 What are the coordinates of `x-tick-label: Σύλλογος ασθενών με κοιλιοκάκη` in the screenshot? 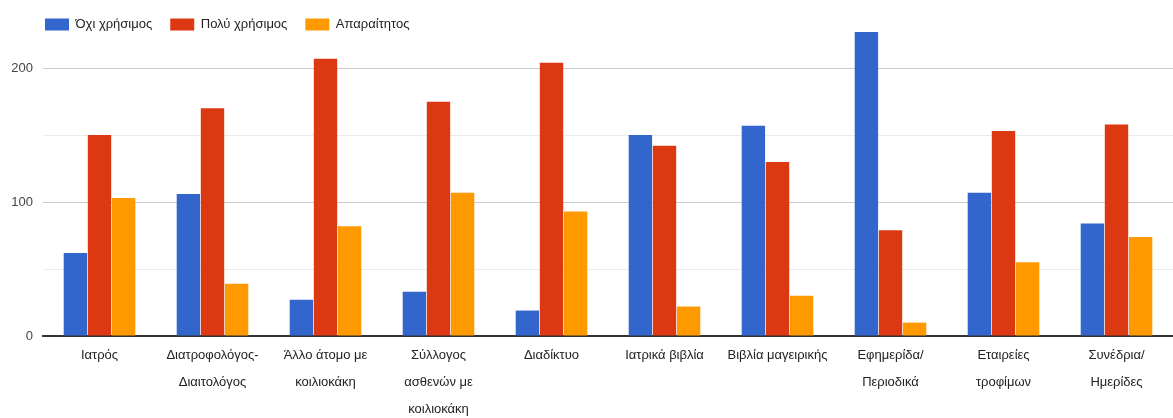 It's located at (438, 382).